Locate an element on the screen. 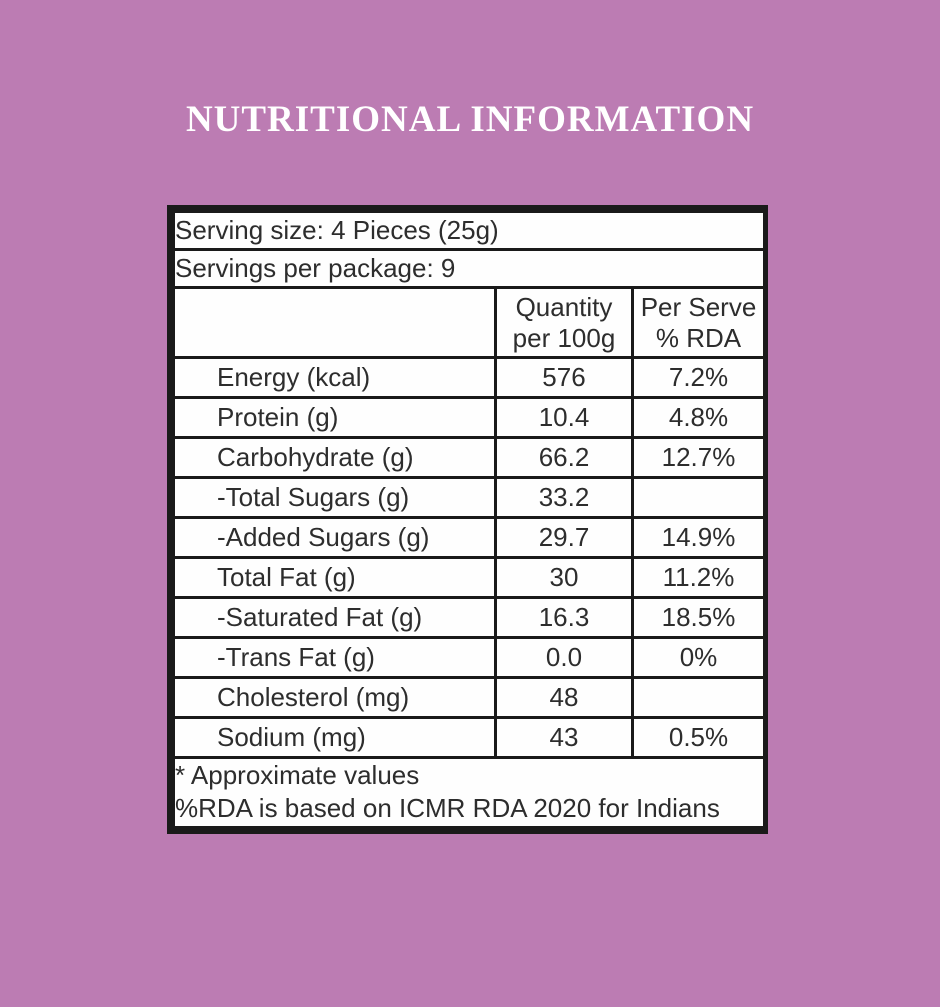  table-row-sodium: Sodium (mg) 43 0.5% is located at coordinates (469, 737).